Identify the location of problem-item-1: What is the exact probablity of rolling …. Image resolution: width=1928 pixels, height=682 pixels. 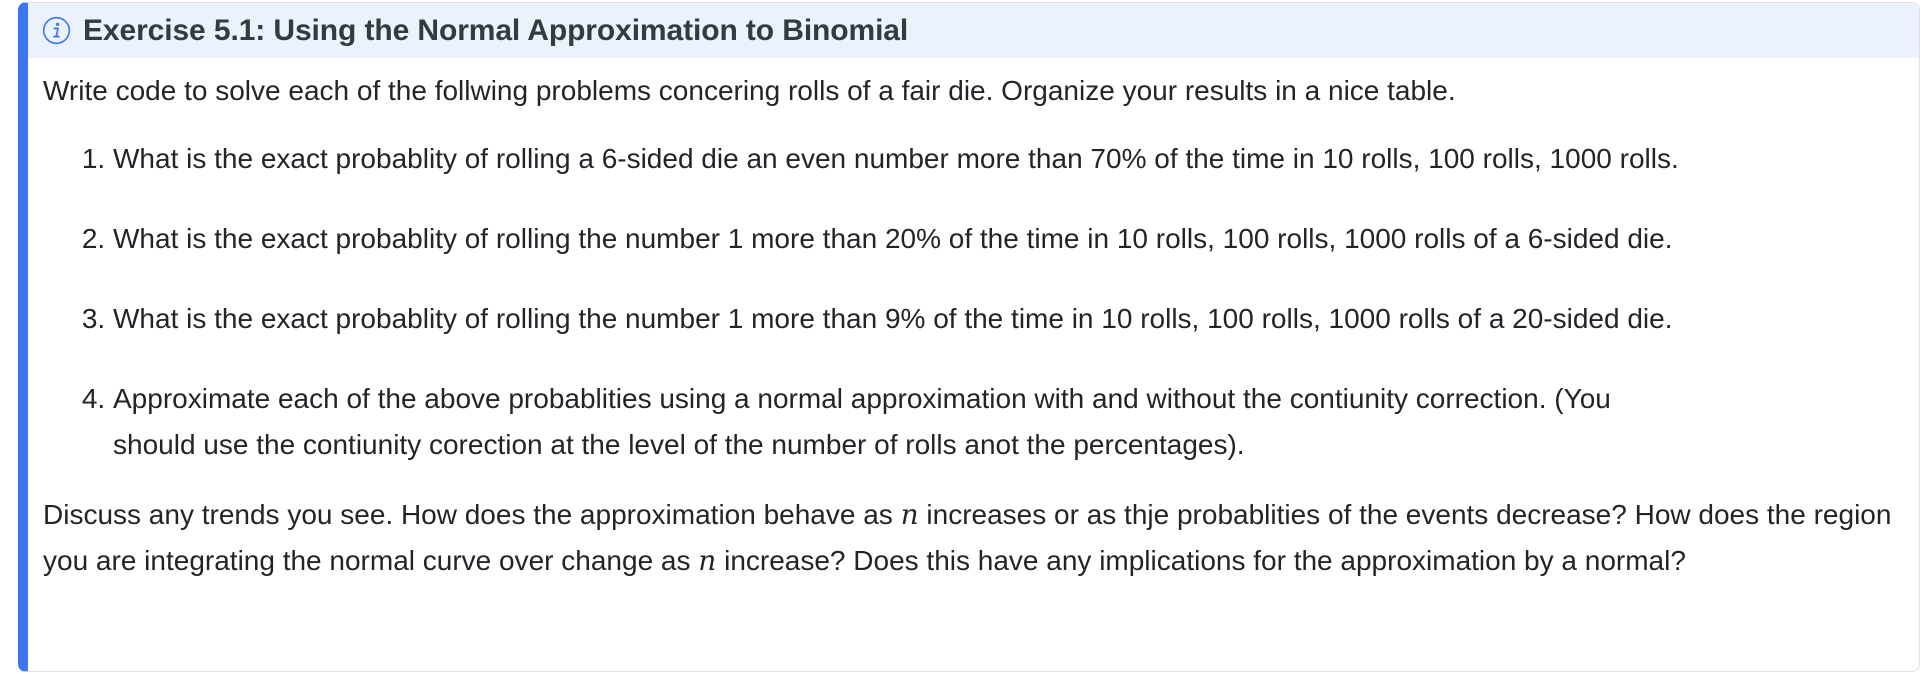
(1009, 159).